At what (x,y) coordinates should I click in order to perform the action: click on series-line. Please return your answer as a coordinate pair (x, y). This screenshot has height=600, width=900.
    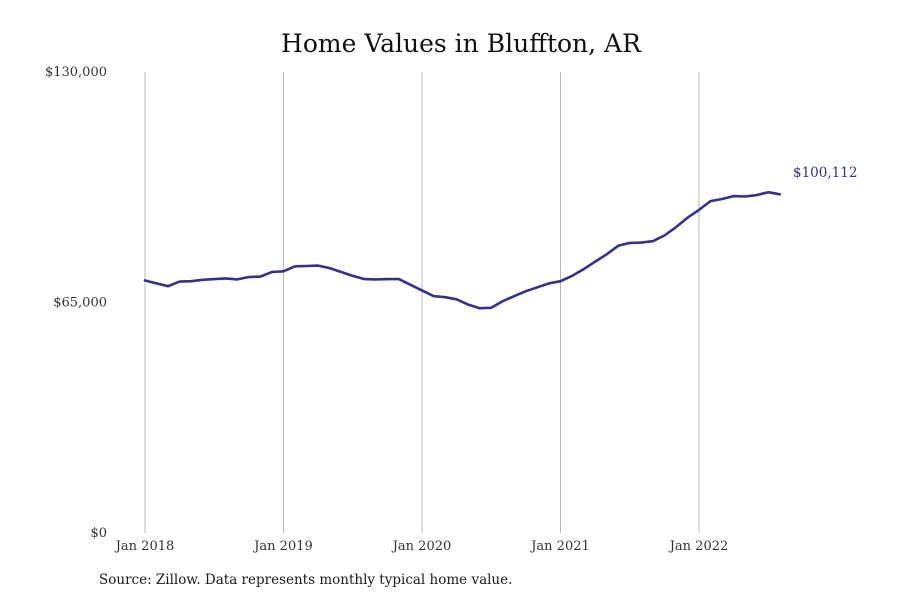
    Looking at the image, I should click on (462, 250).